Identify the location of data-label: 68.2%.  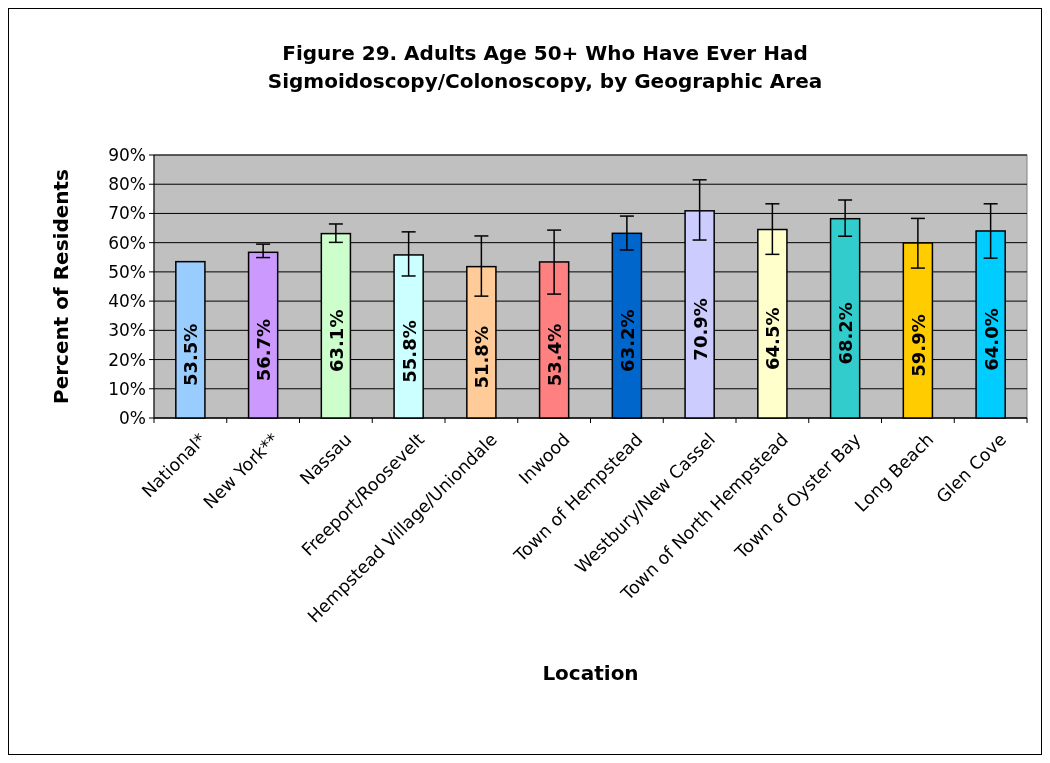
(846, 333).